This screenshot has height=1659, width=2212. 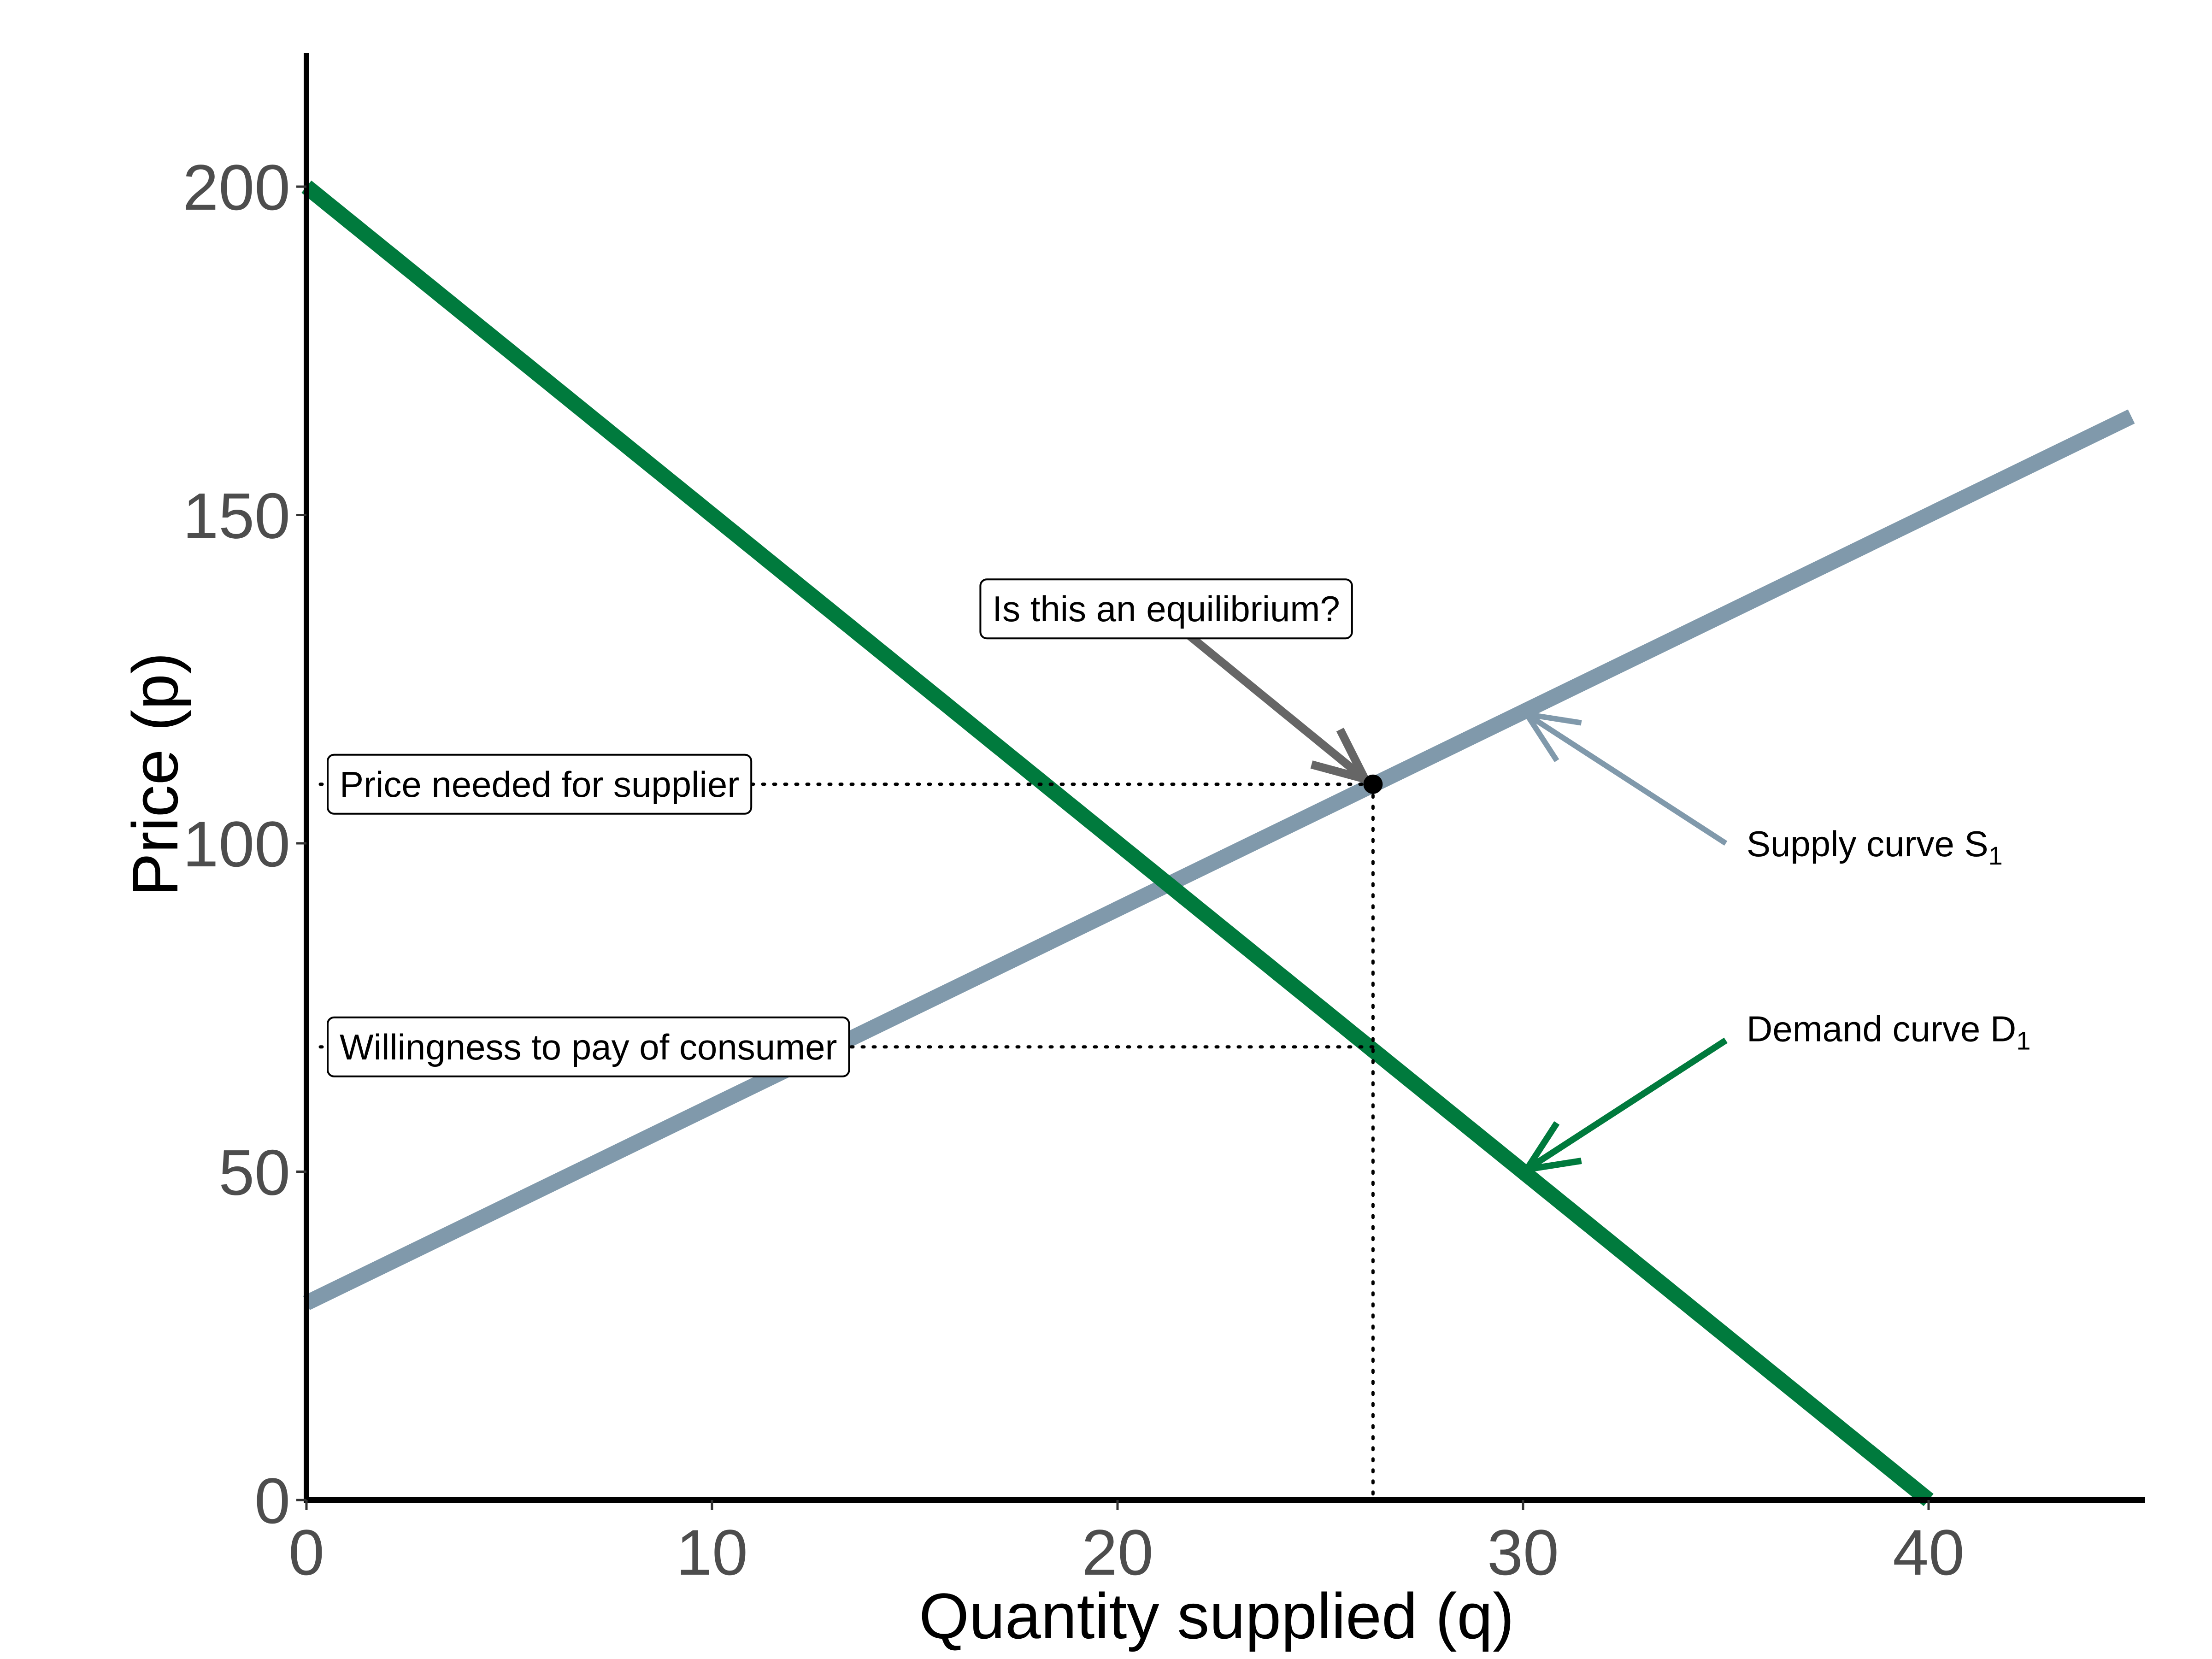 What do you see at coordinates (1265, 697) in the screenshot?
I see `question-arrow-shaft` at bounding box center [1265, 697].